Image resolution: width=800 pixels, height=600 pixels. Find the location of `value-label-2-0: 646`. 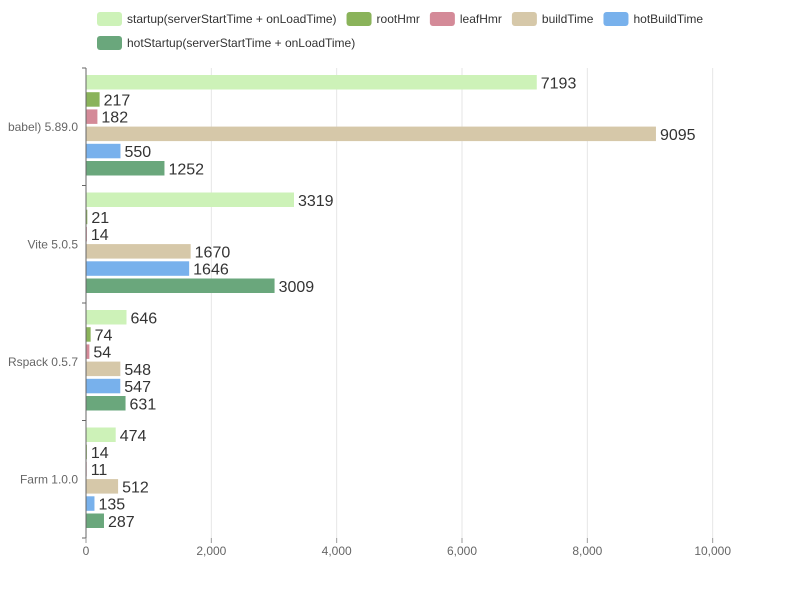

value-label-2-0: 646 is located at coordinates (143, 318).